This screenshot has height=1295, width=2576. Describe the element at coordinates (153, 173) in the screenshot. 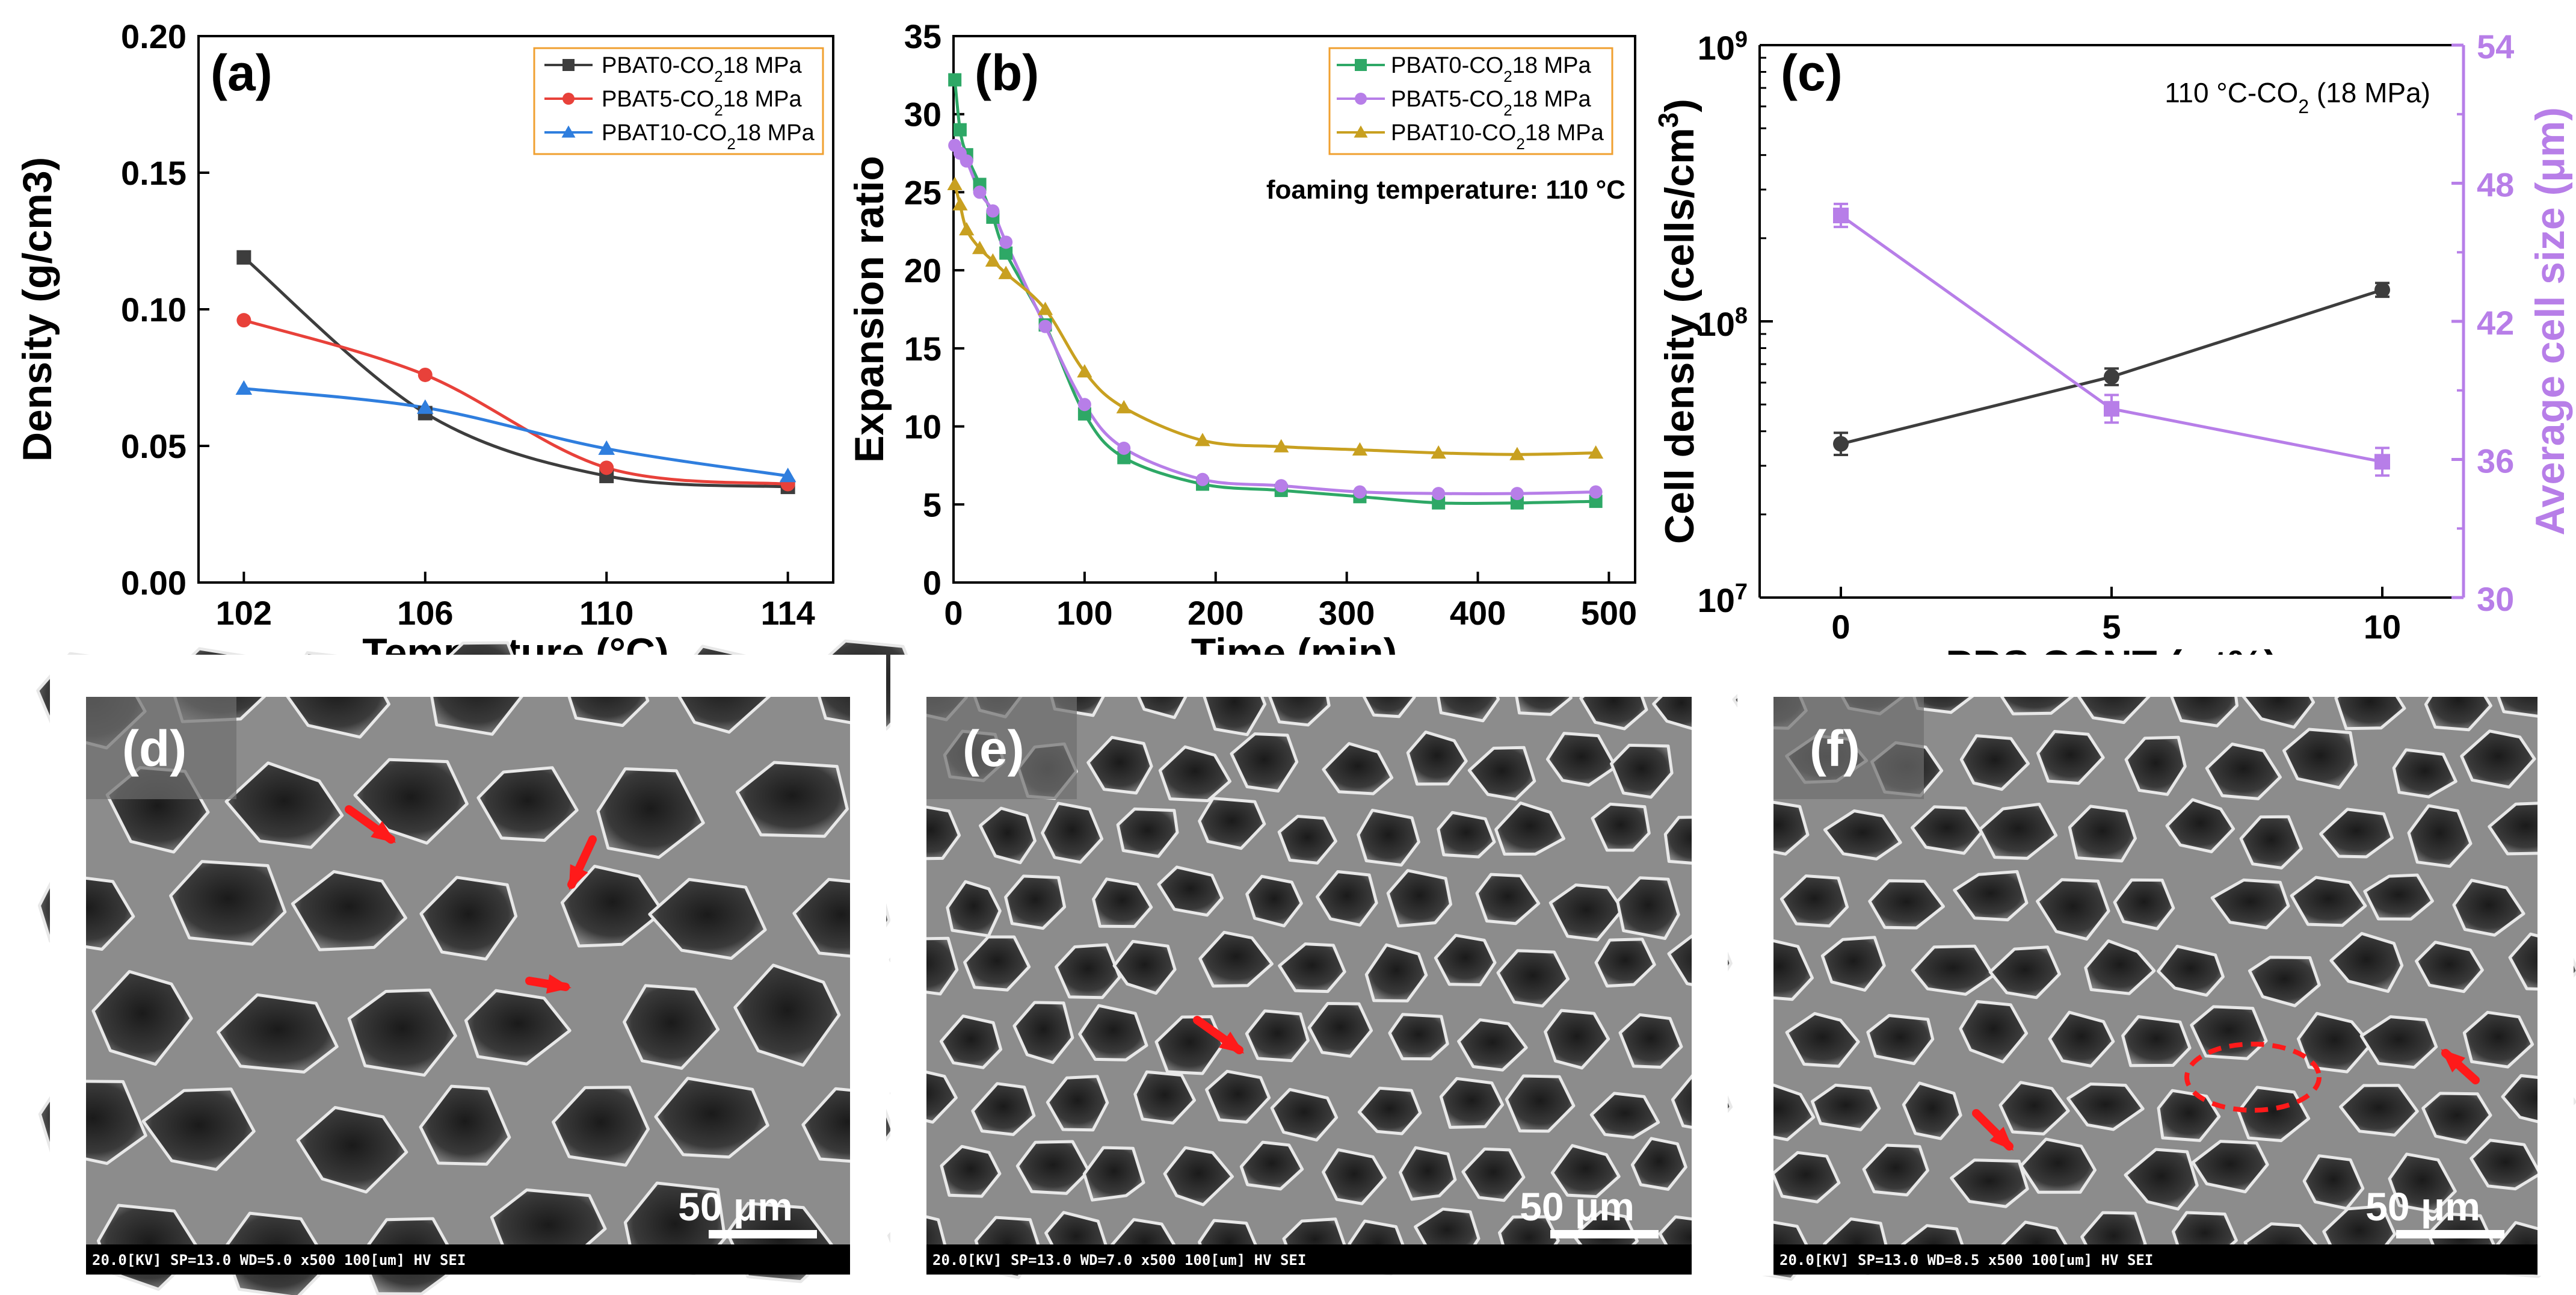

I see `panel-a-ytick-label: 0.15` at that location.